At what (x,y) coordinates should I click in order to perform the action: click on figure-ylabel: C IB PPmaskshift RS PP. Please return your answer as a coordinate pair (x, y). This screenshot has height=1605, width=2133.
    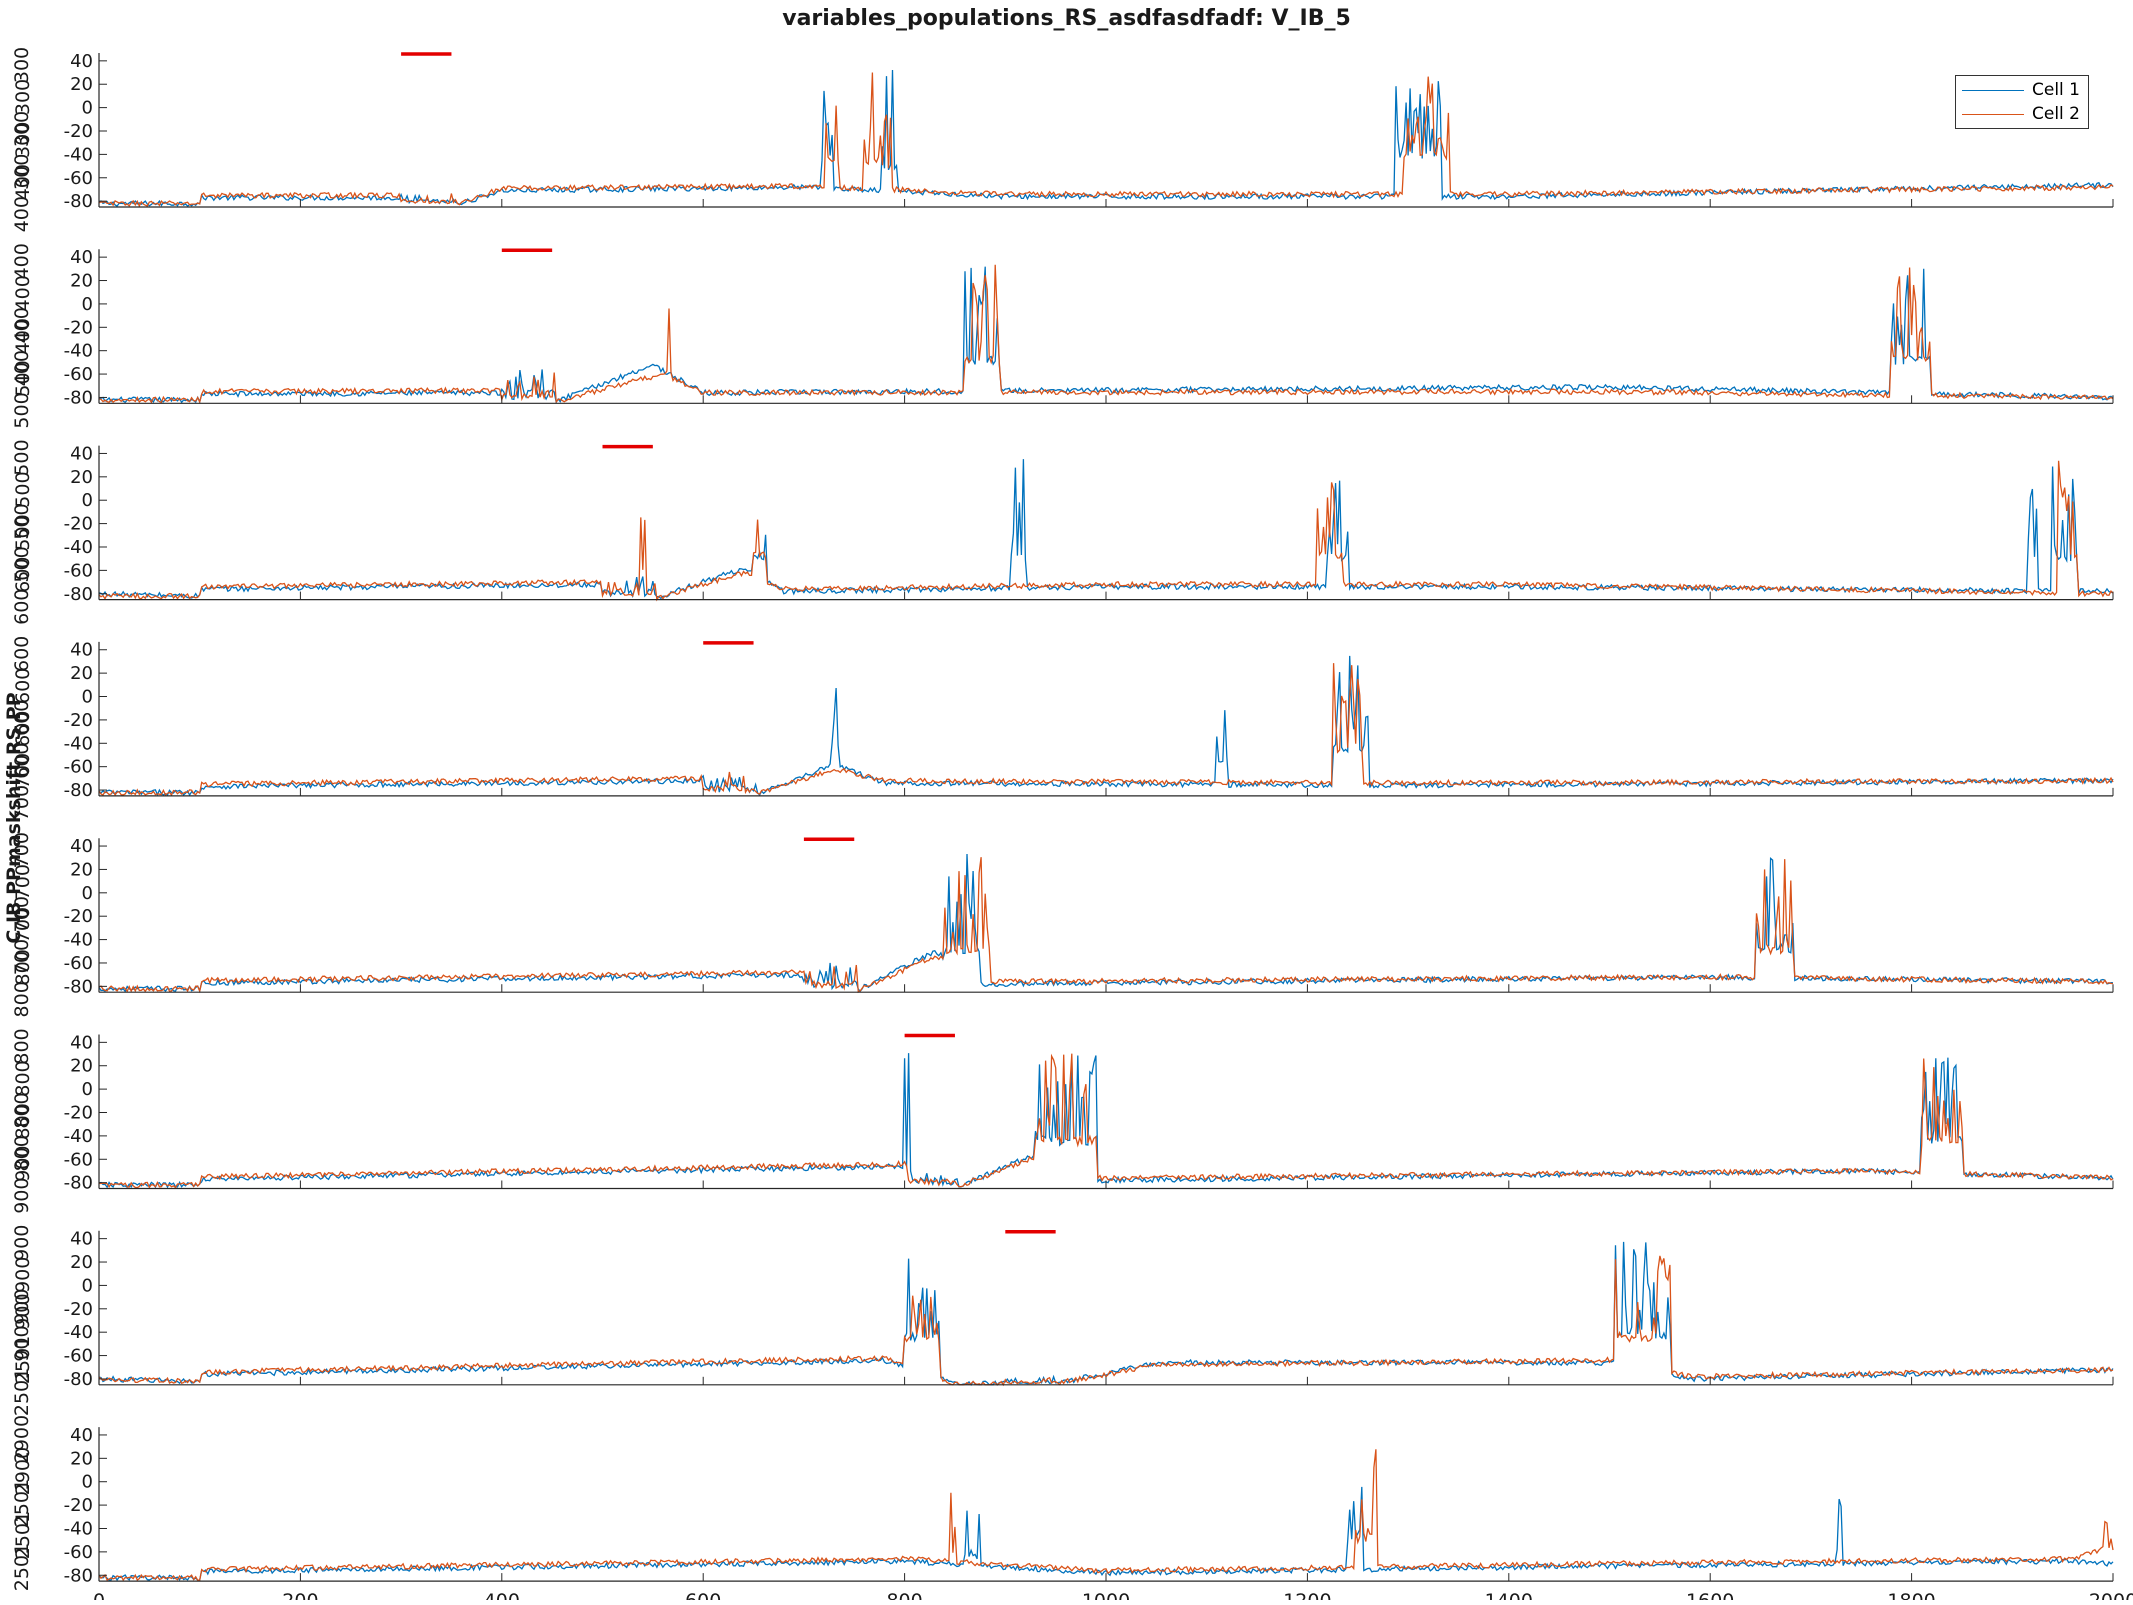
    Looking at the image, I should click on (14, 818).